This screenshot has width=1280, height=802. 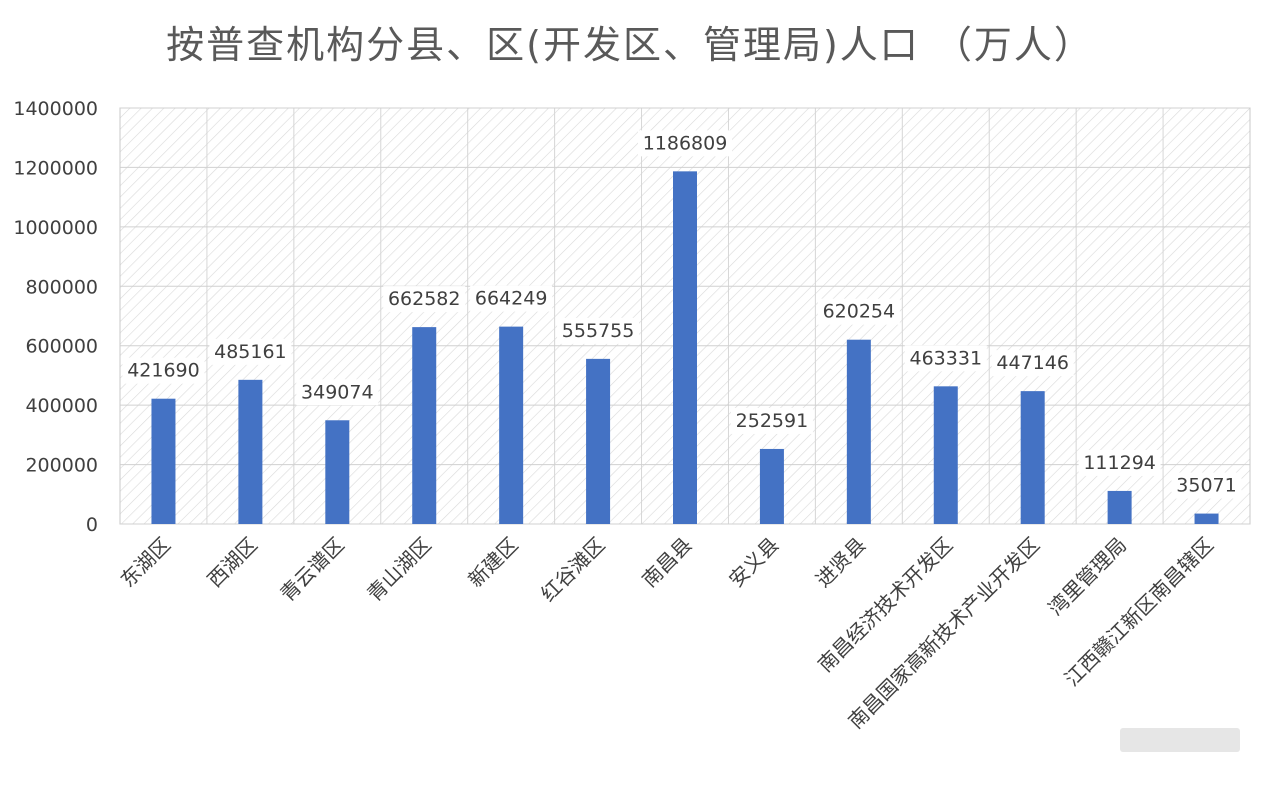 I want to click on y-tick-label: 1200000, so click(x=55, y=168).